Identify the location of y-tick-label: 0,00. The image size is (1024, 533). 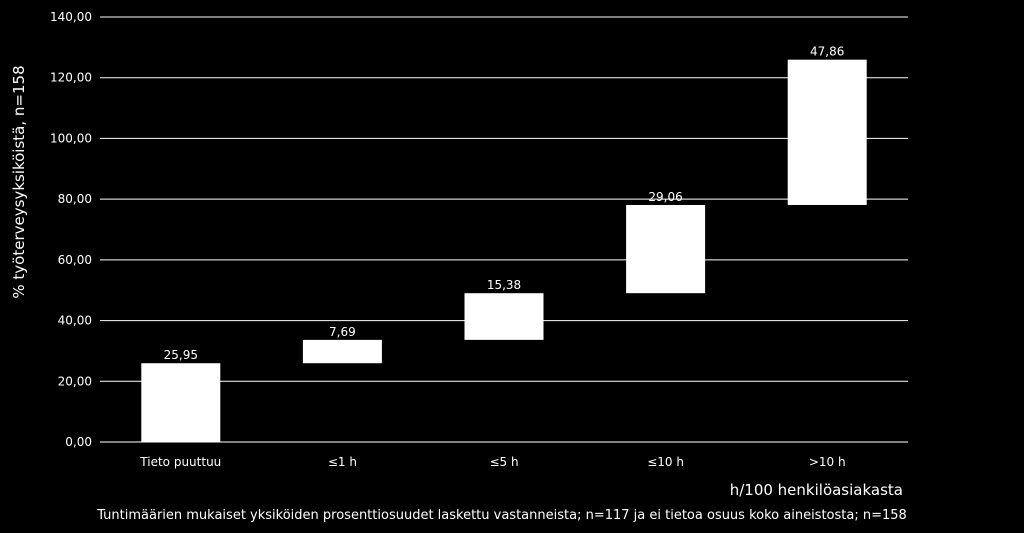
(78, 442).